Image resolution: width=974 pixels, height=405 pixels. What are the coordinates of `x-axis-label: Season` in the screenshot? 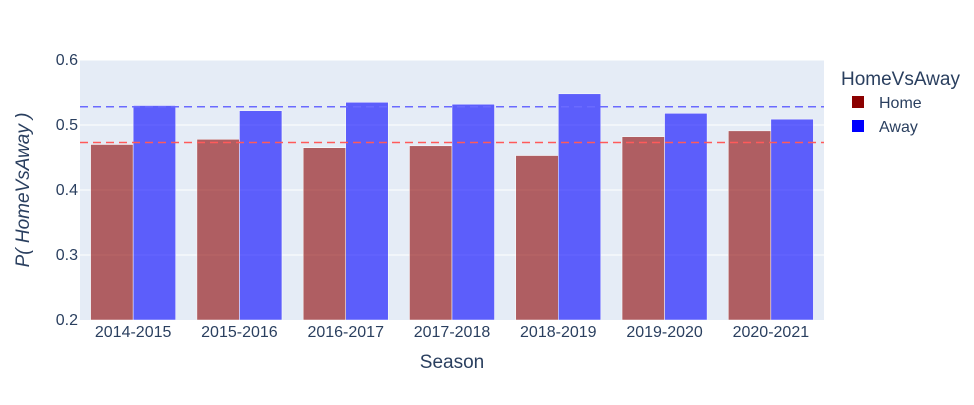 It's located at (452, 362).